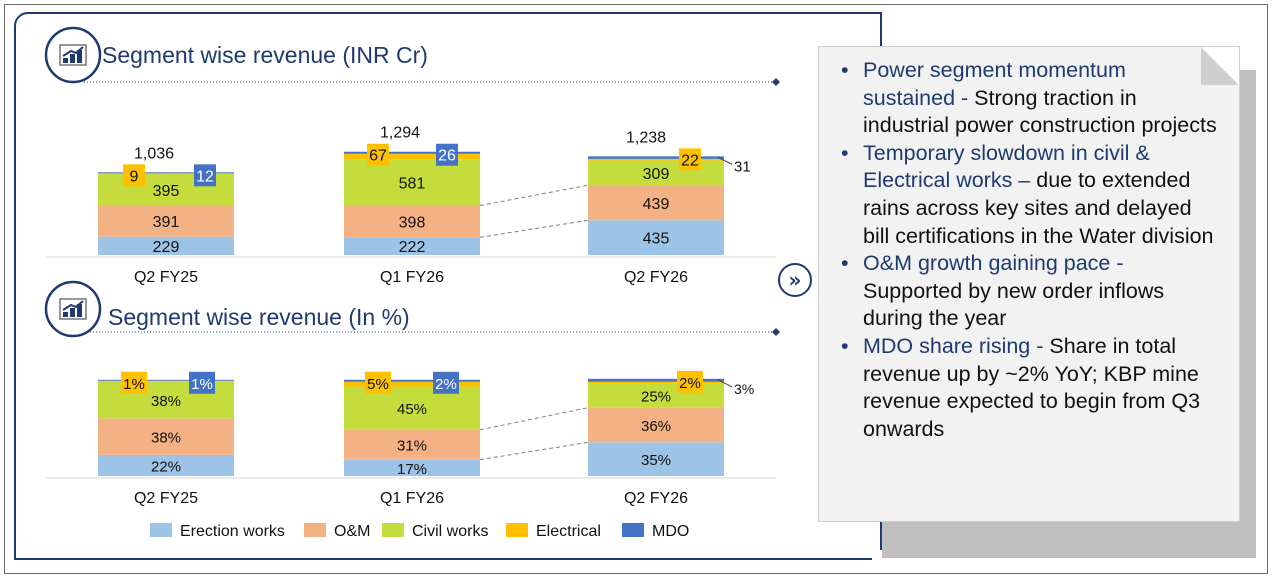 The image size is (1272, 579). I want to click on data-label: 5%, so click(378, 384).